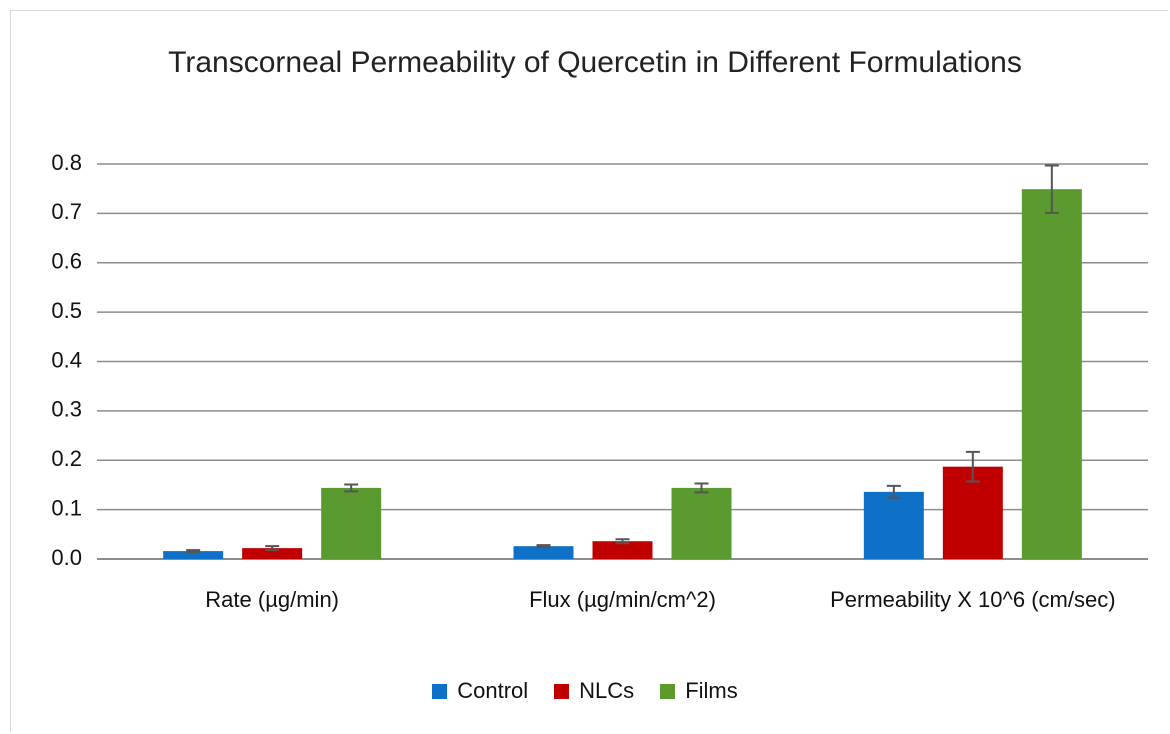 This screenshot has width=1170, height=734. I want to click on legend-item: NLCs, so click(594, 691).